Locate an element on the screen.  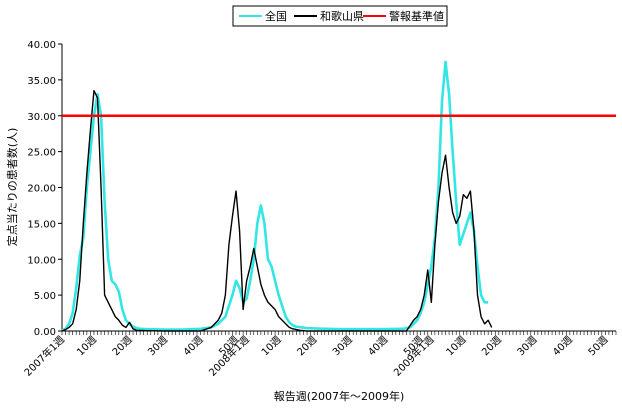
legend: 全国 和歌山県 警報基準値 is located at coordinates (340, 16).